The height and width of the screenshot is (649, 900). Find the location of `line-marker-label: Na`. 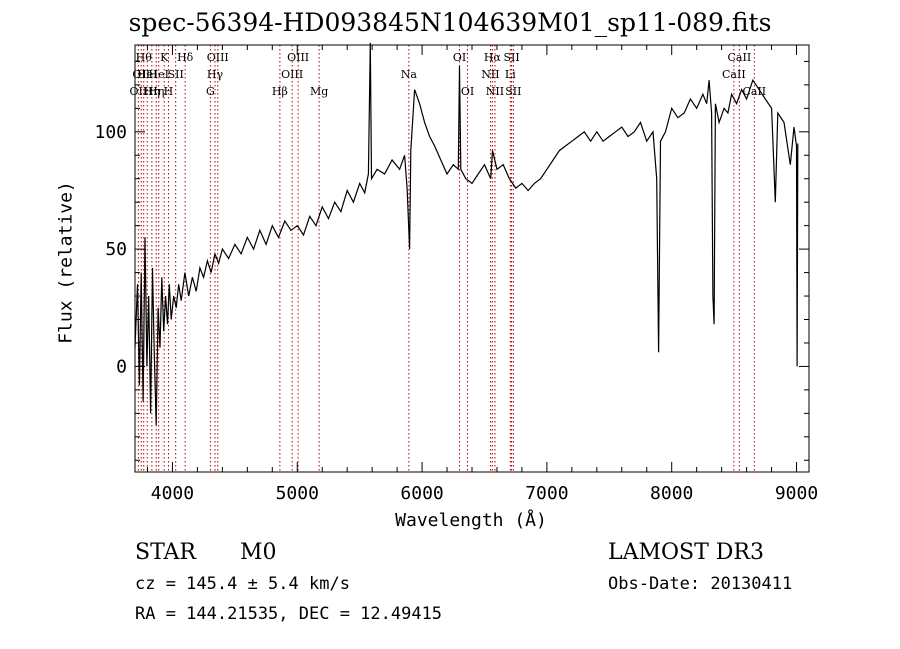

line-marker-label: Na is located at coordinates (409, 74).